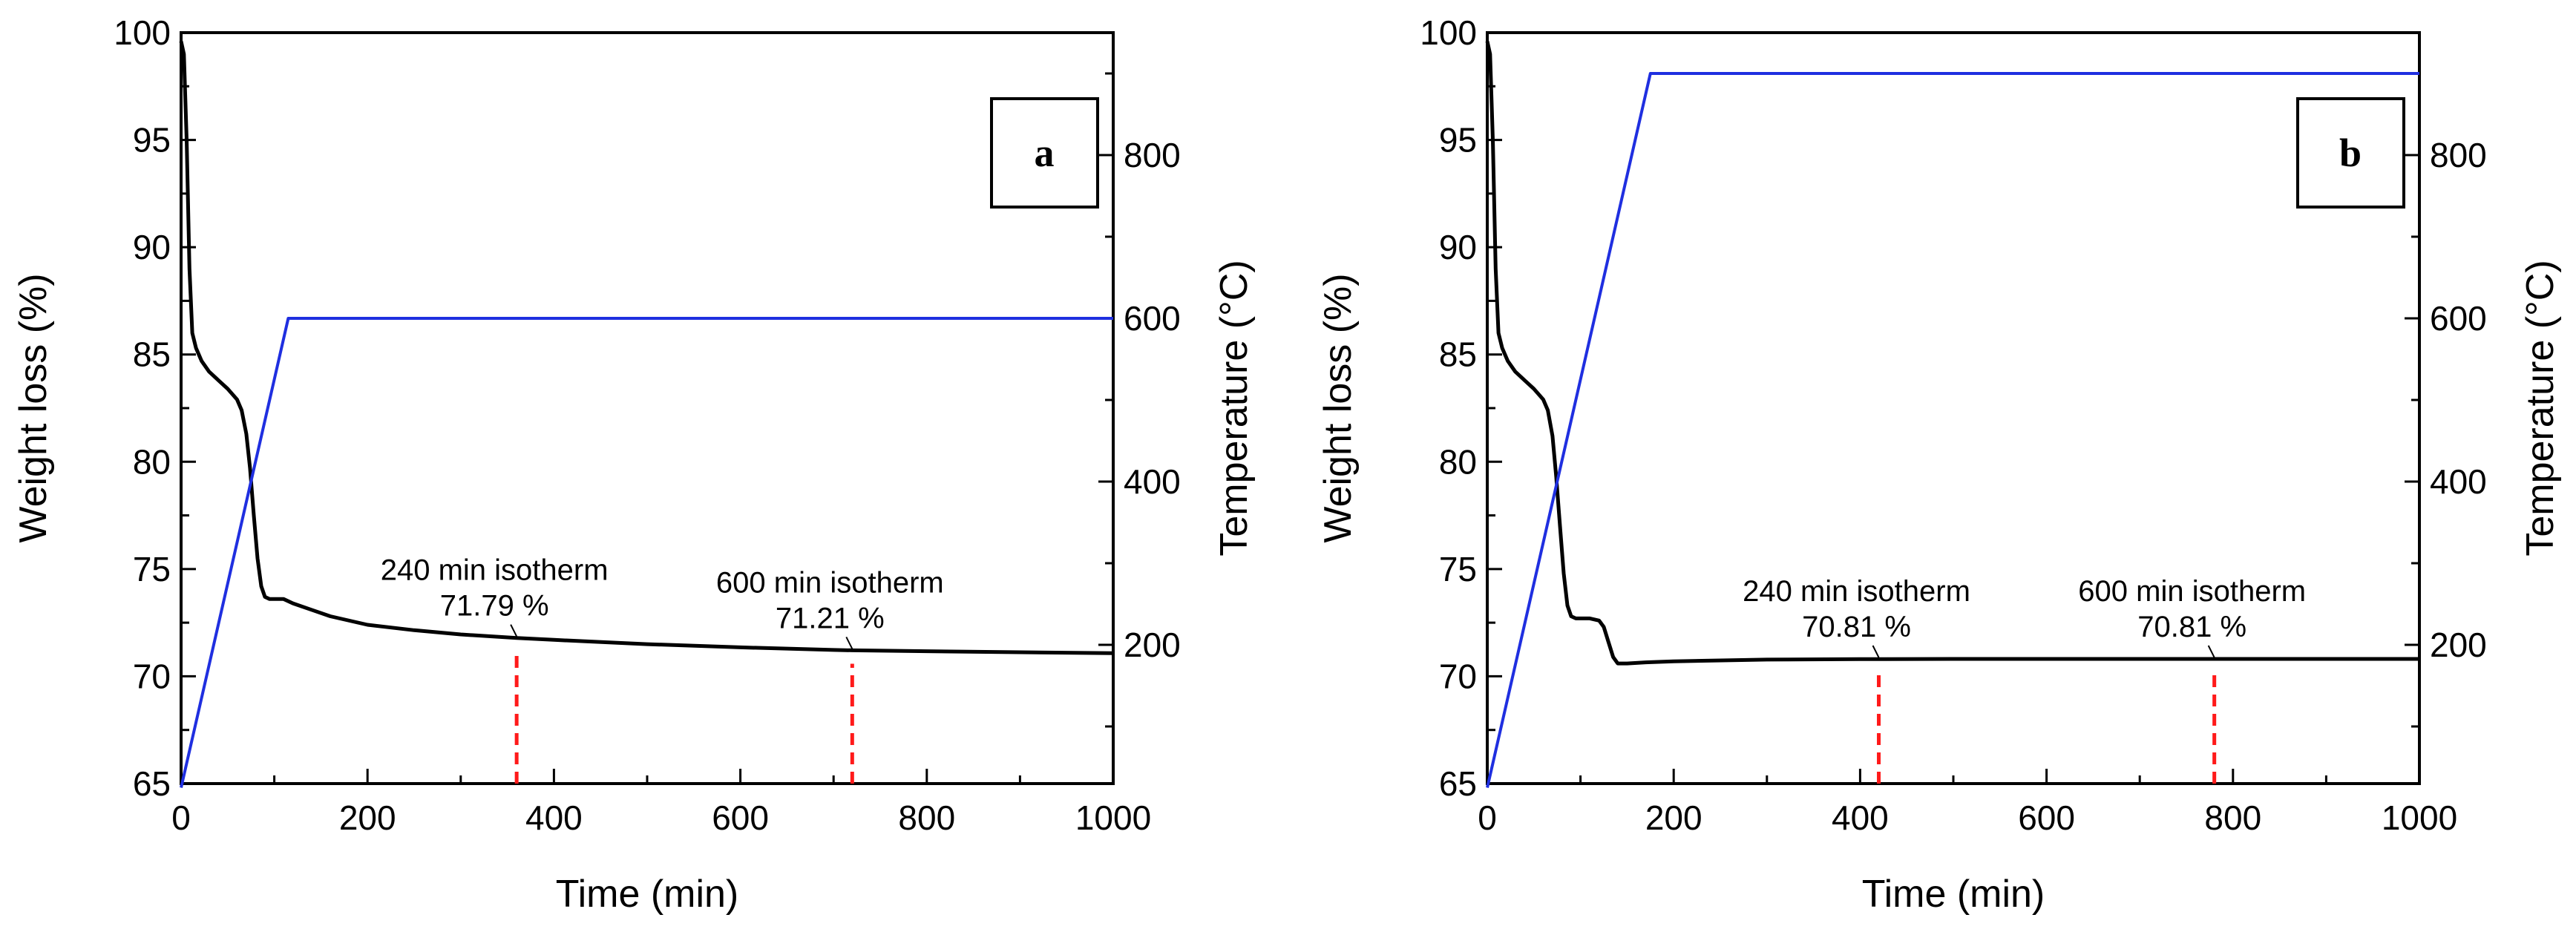  What do you see at coordinates (494, 606) in the screenshot?
I see `isotherm-value: 71.79 %` at bounding box center [494, 606].